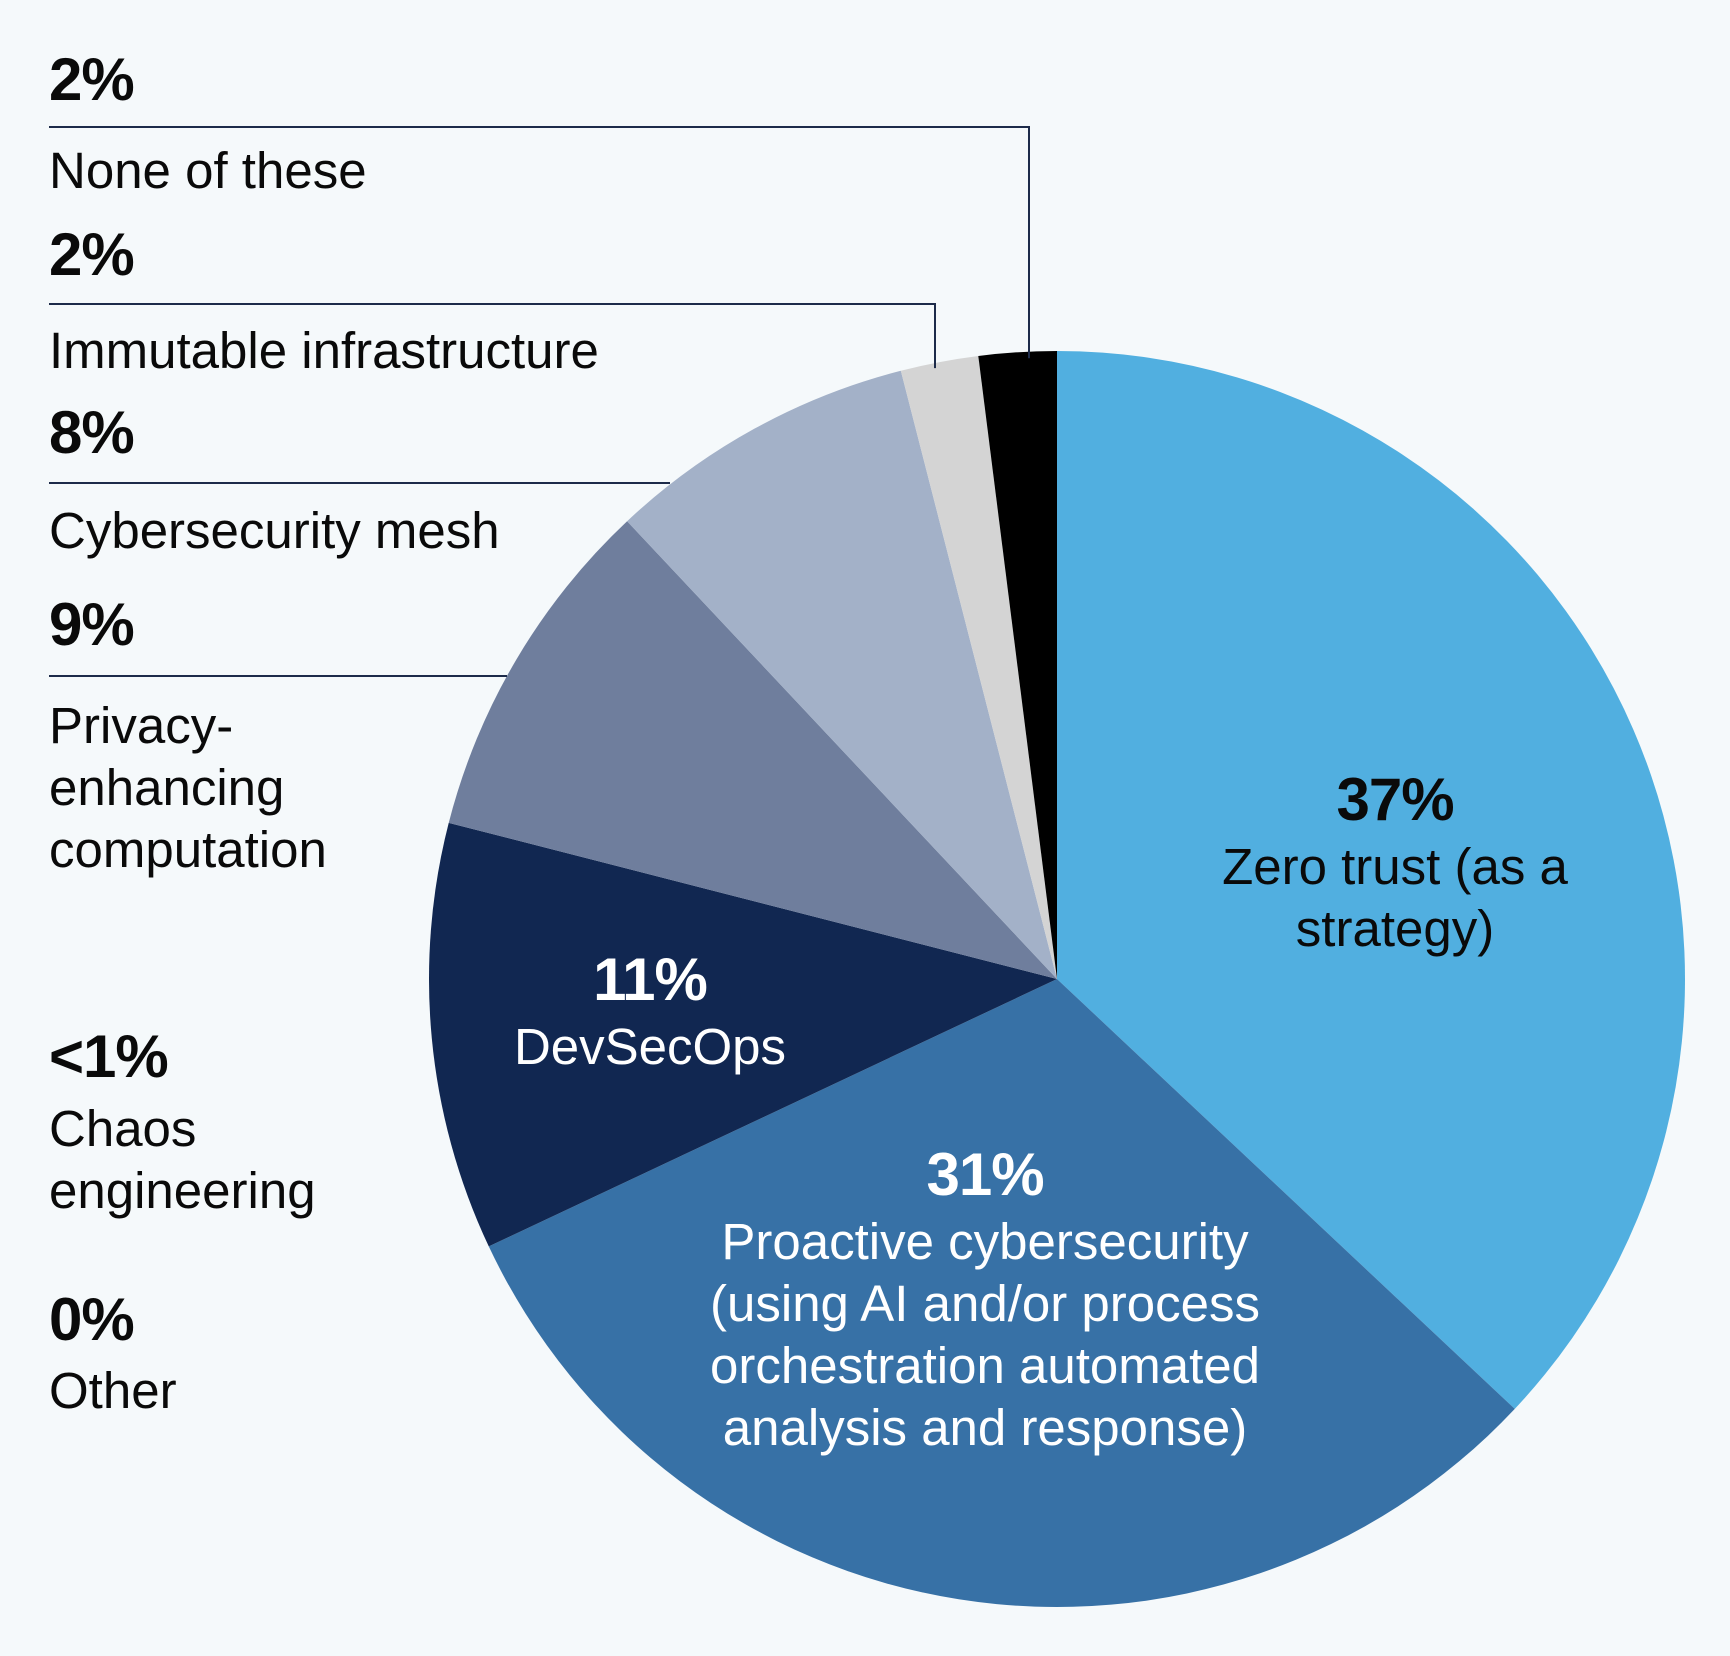 This screenshot has height=1656, width=1730. I want to click on slice-name: Privacy- enhancing computation, so click(188, 787).